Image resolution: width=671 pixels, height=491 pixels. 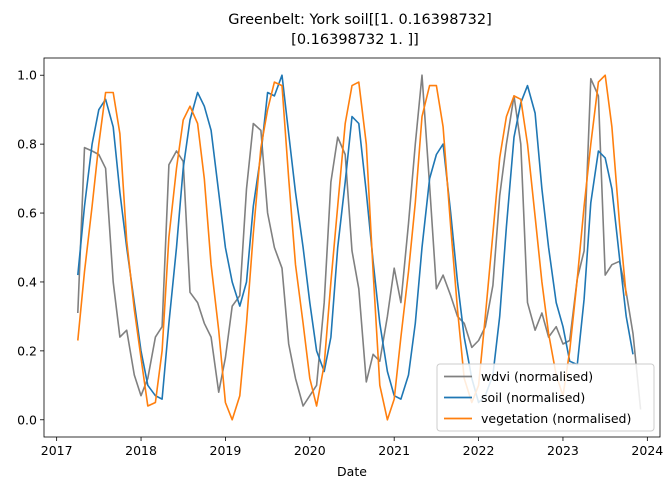 What do you see at coordinates (556, 418) in the screenshot?
I see `legend-label-2: vegetation (normalised)` at bounding box center [556, 418].